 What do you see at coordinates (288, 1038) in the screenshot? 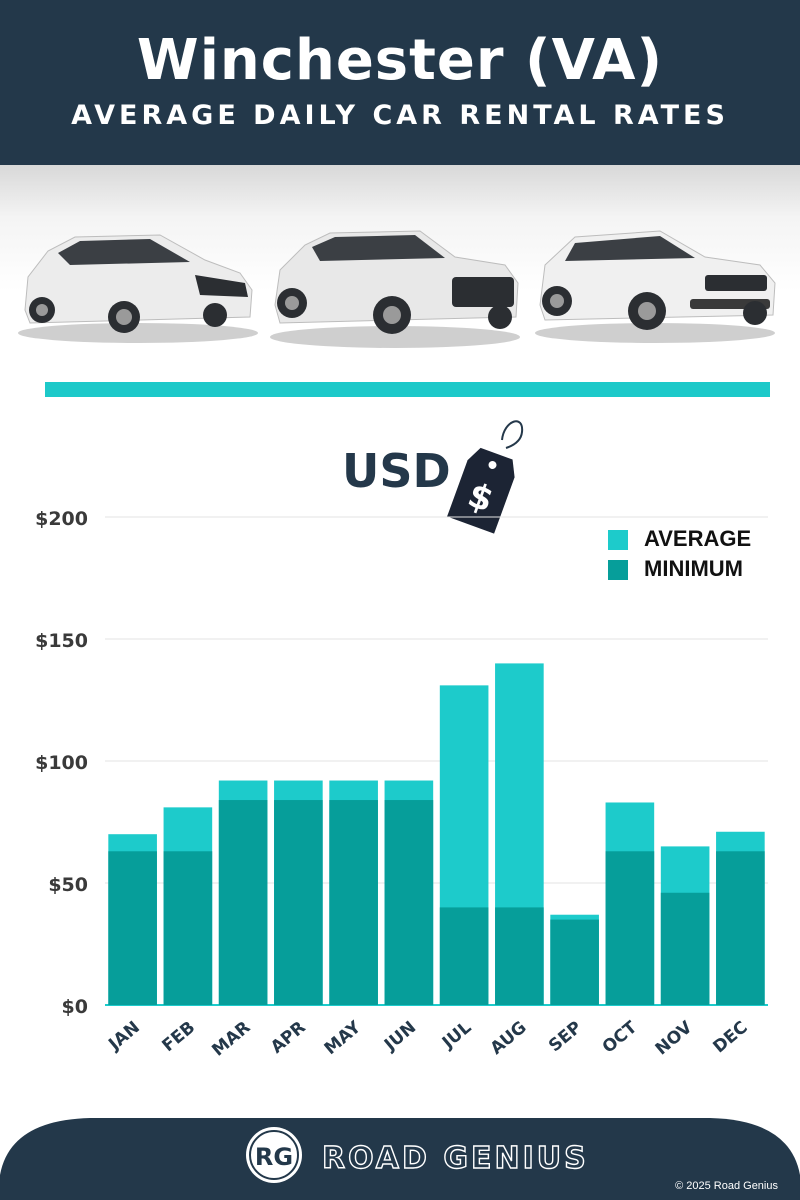
I see `x-tick-label: APR` at bounding box center [288, 1038].